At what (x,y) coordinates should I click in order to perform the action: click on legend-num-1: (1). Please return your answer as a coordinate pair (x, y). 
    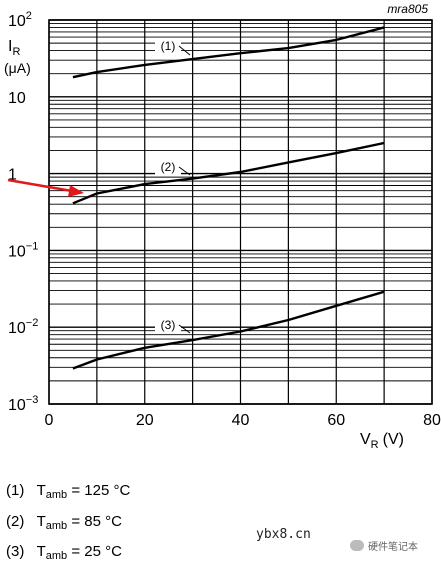
    Looking at the image, I should click on (15, 490).